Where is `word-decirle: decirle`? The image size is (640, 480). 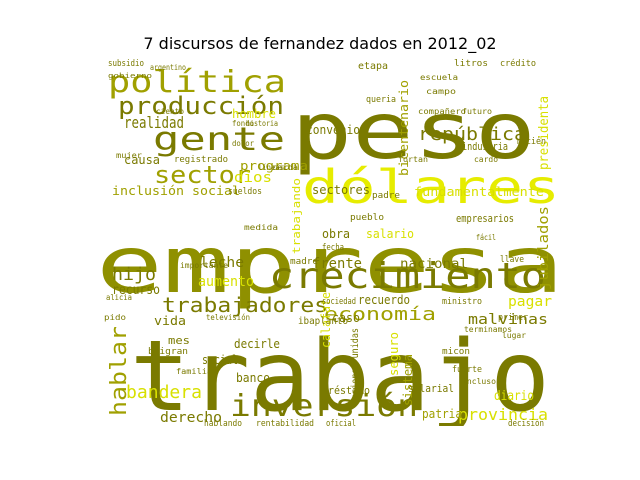
word-decirle: decirle is located at coordinates (257, 344).